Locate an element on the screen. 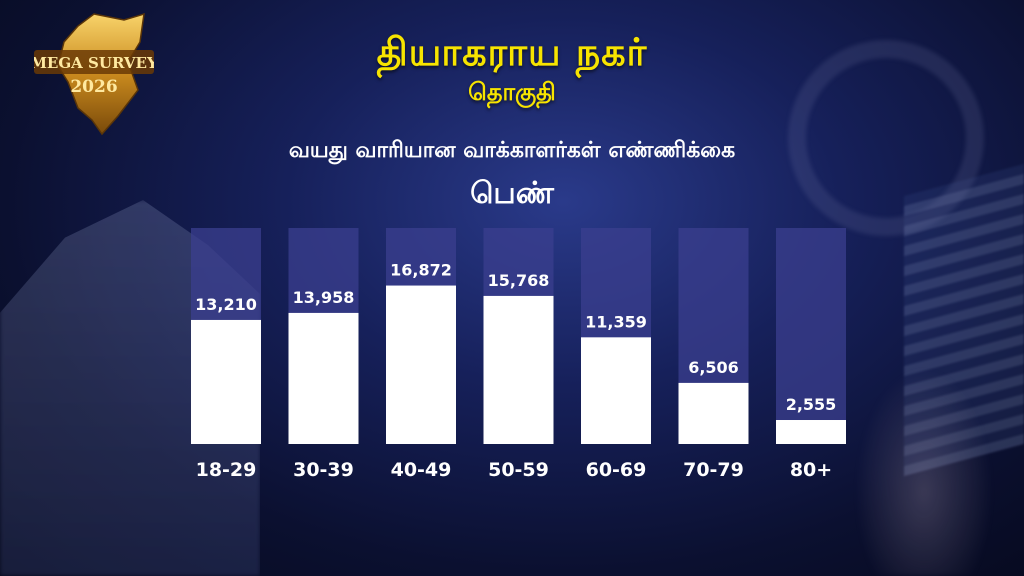 This screenshot has width=1024, height=576. category-label: 80+ is located at coordinates (811, 470).